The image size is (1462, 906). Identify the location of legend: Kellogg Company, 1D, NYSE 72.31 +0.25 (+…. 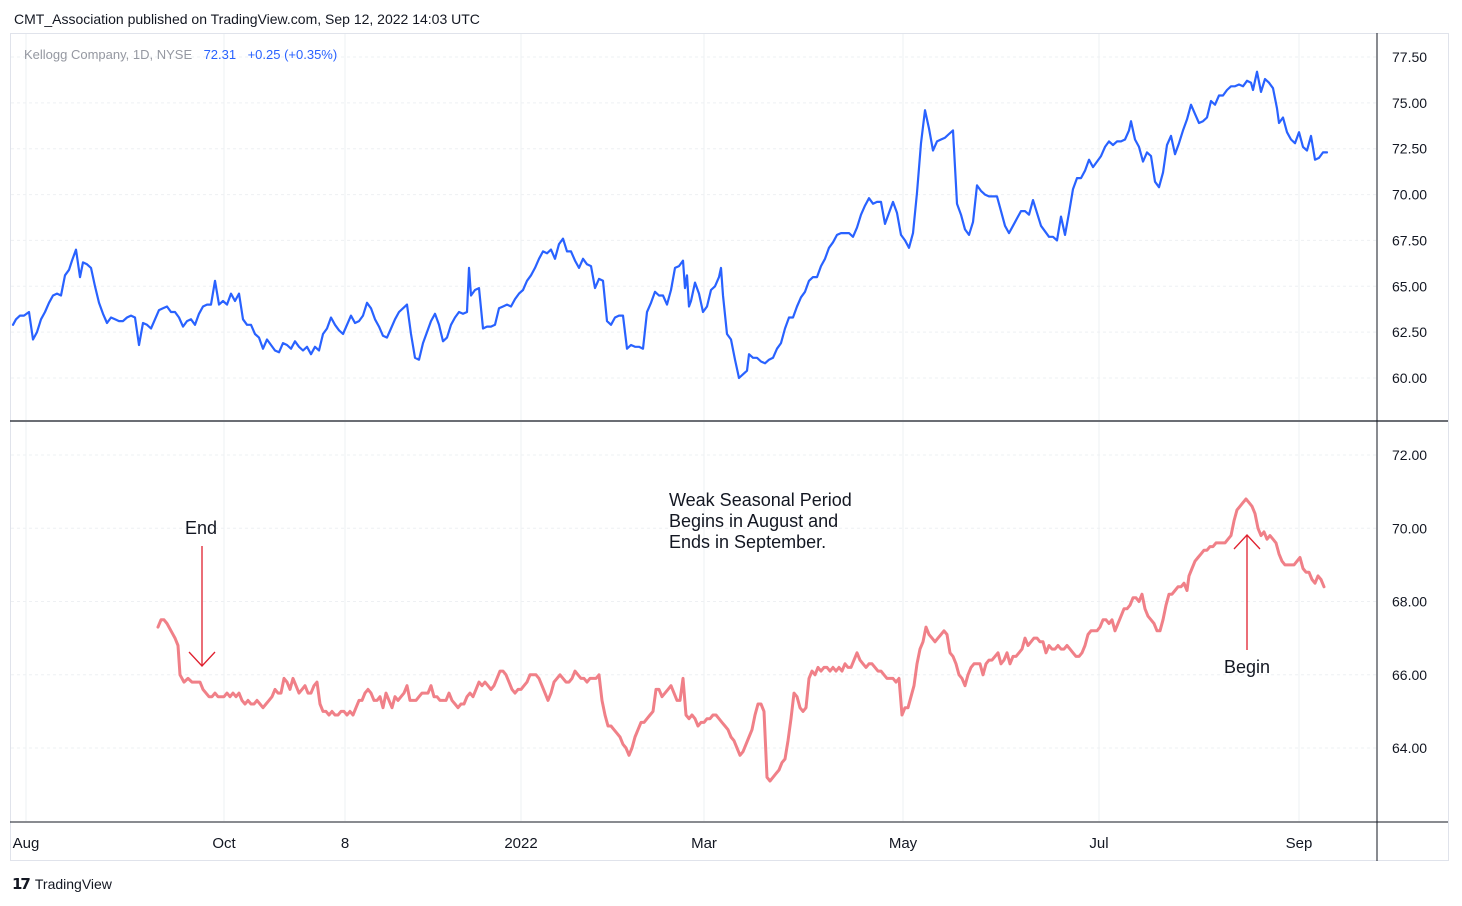
(180, 54).